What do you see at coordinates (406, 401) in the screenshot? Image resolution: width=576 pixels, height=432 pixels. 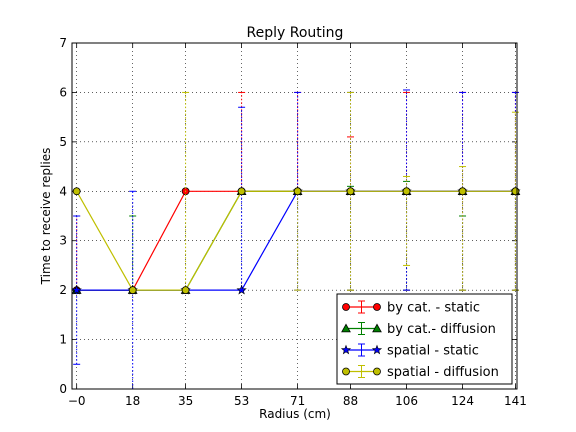 I see `x-tick-label: 106` at bounding box center [406, 401].